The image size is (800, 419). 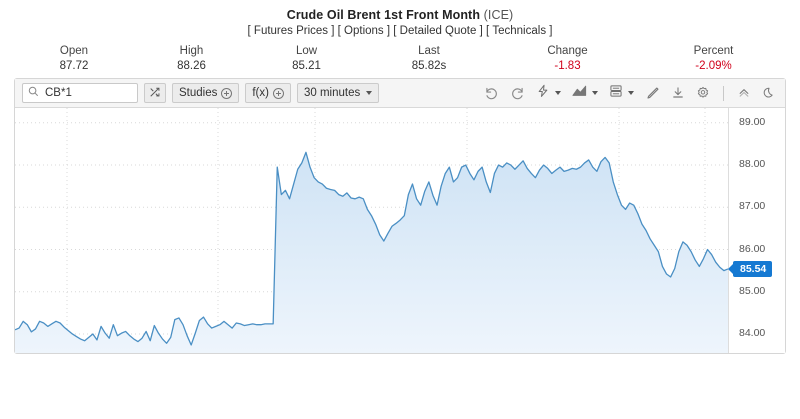 What do you see at coordinates (752, 206) in the screenshot?
I see `y-tick-label: 87.00` at bounding box center [752, 206].